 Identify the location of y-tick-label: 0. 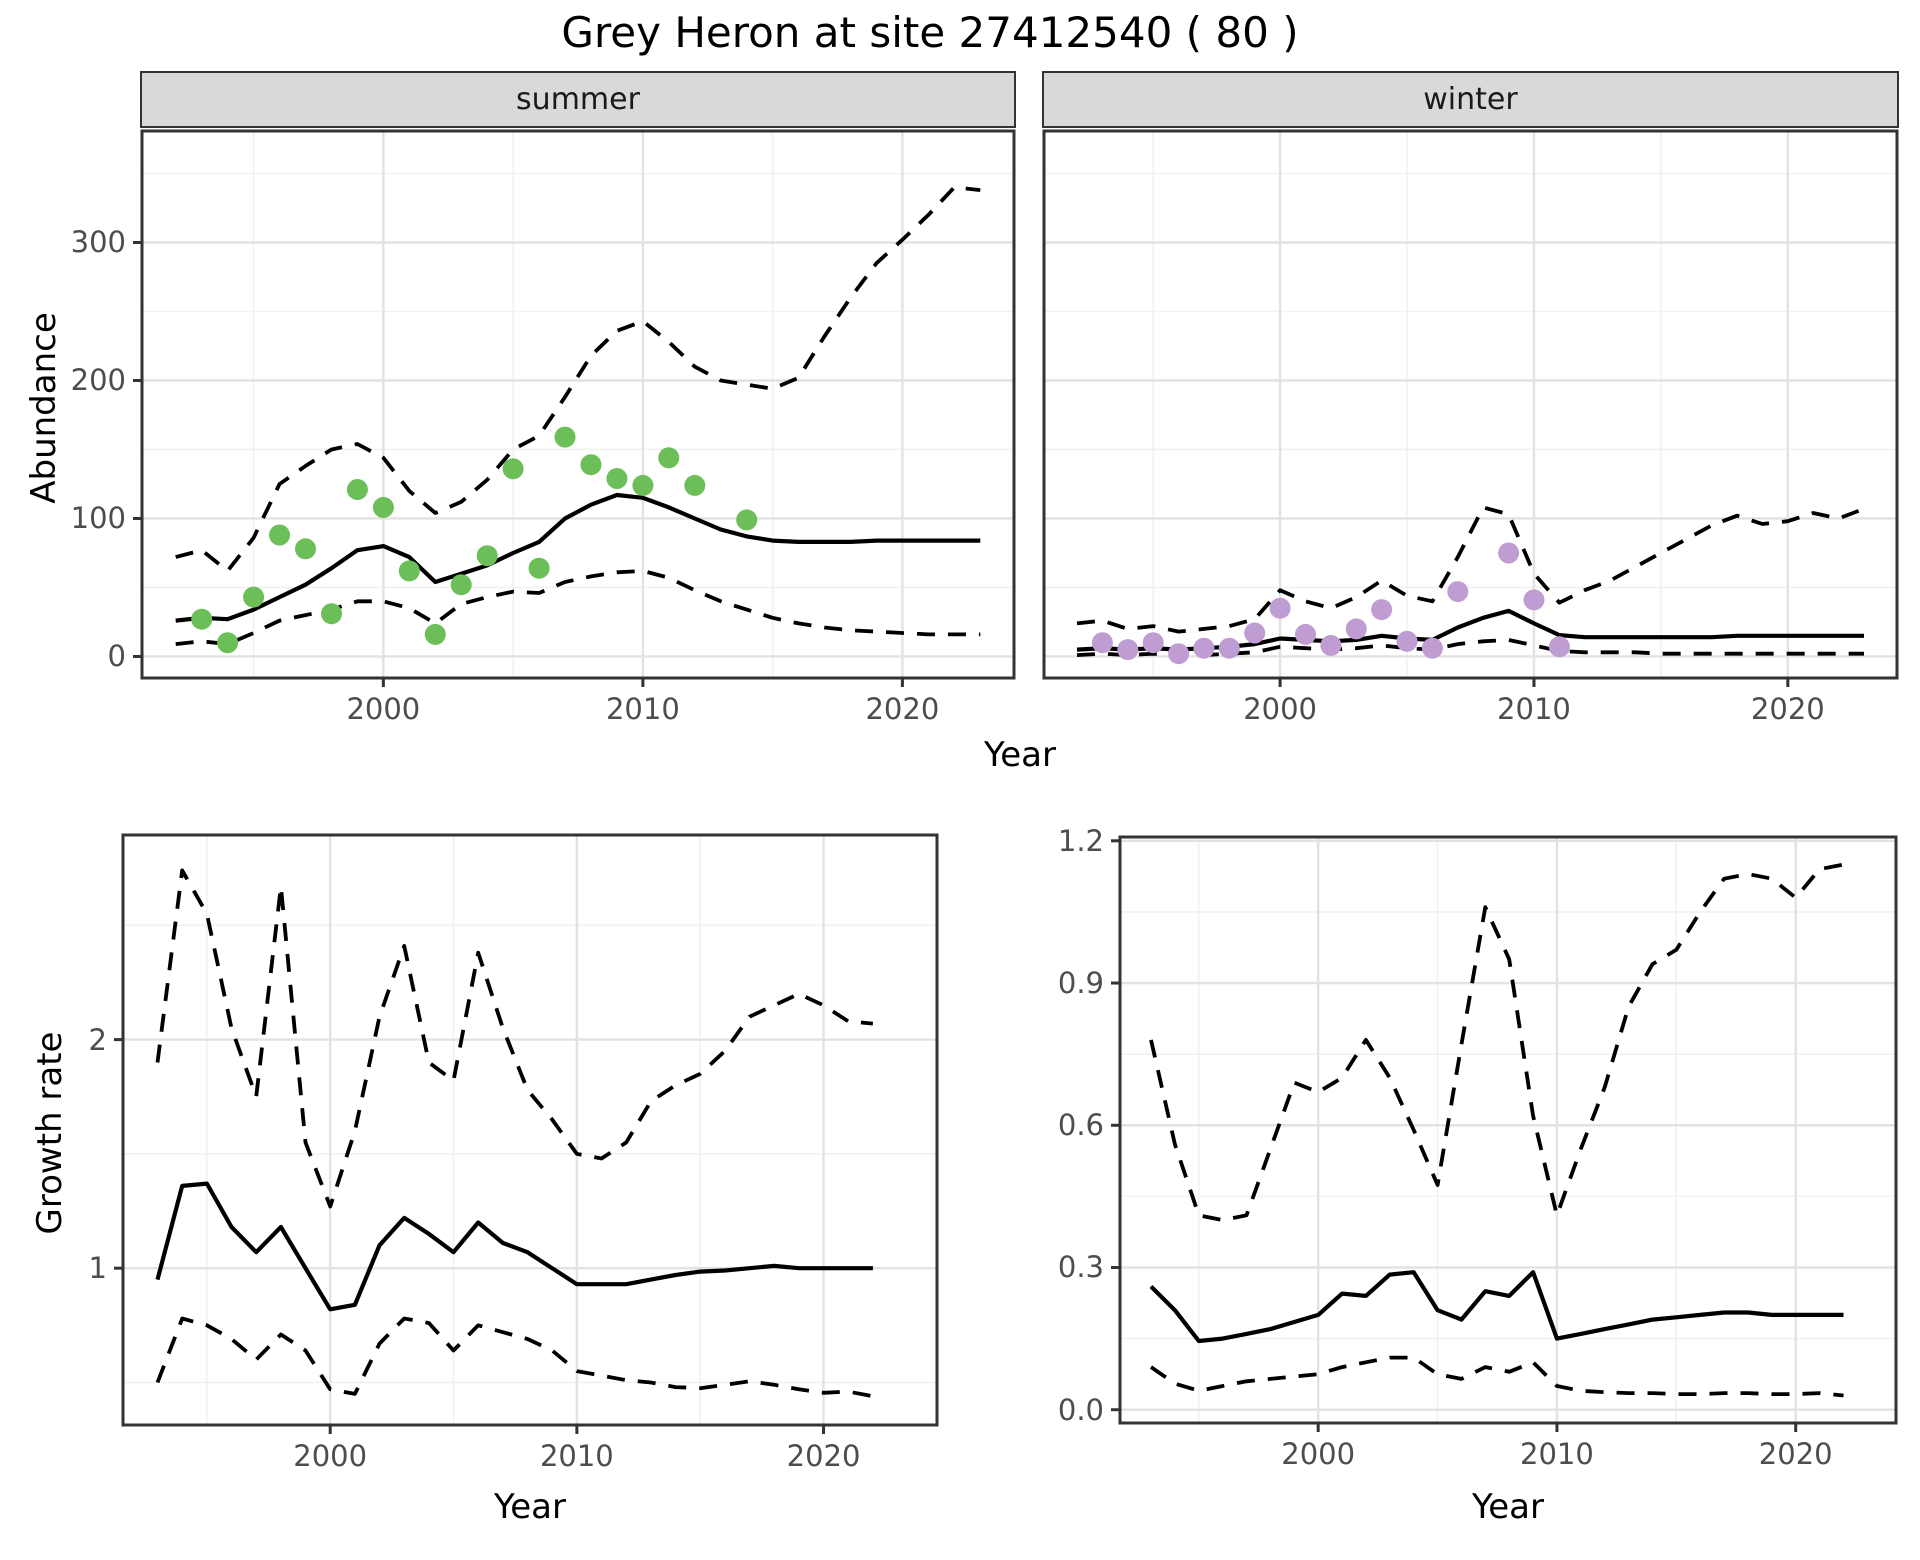
(116, 656).